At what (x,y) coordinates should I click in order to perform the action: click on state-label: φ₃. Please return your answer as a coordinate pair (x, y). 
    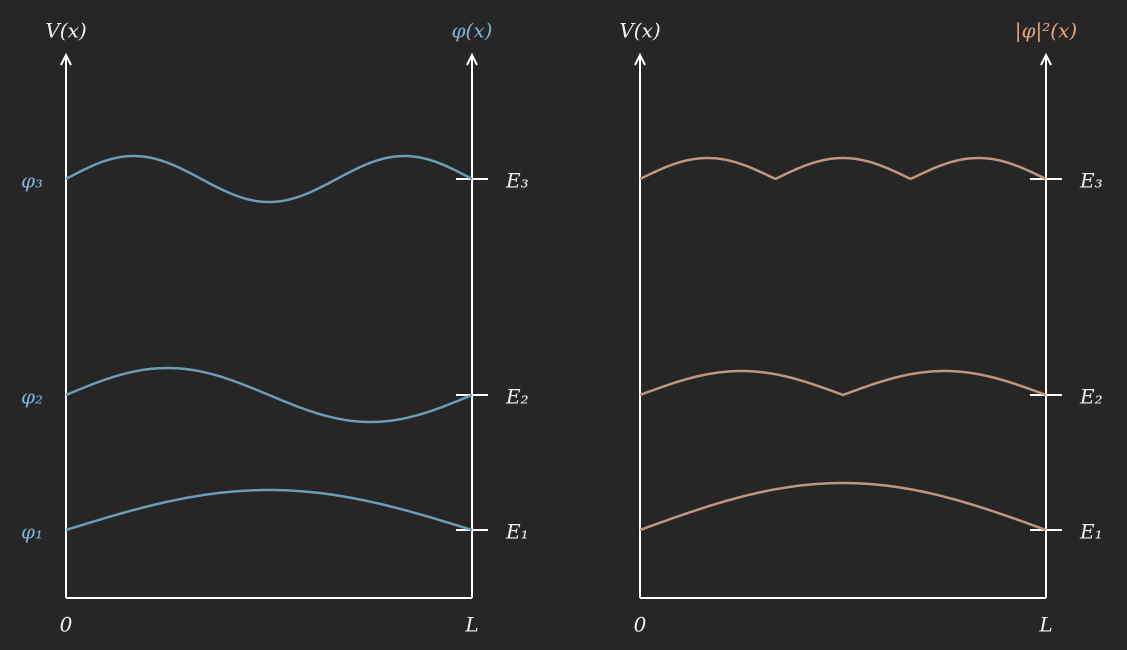
    Looking at the image, I should click on (32, 181).